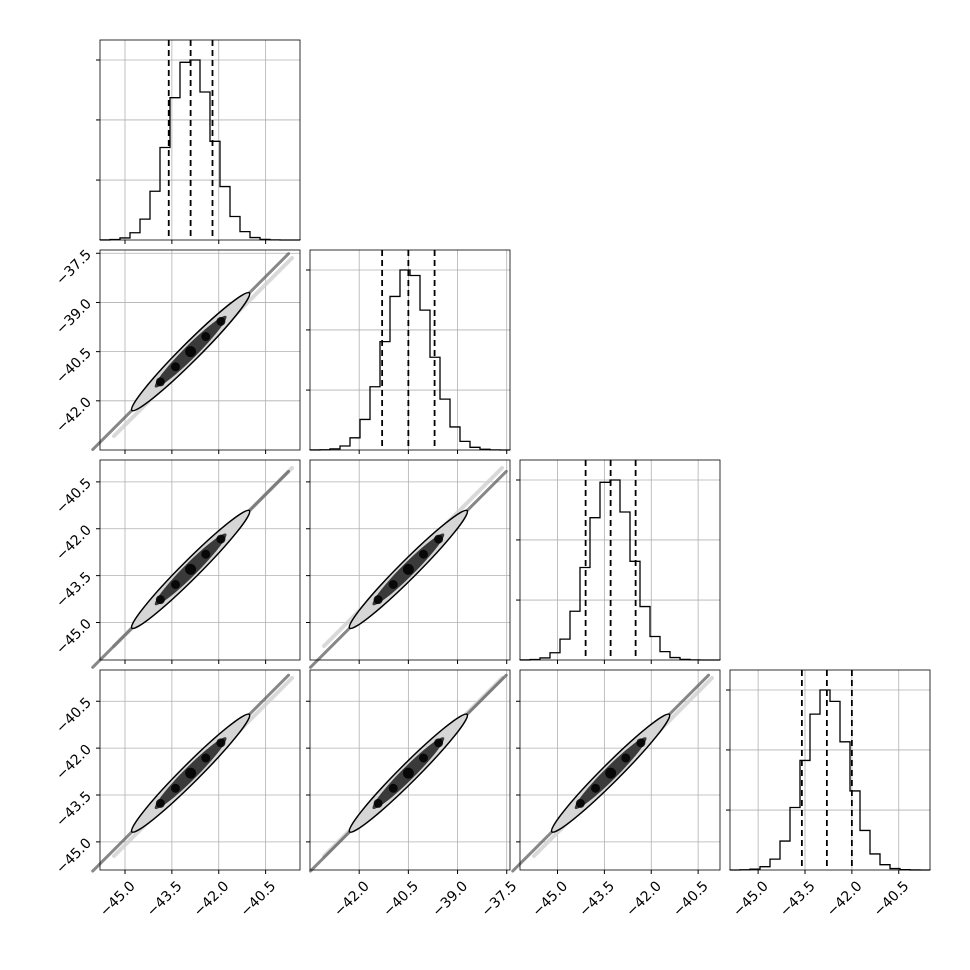 The image size is (970, 970). I want to click on histogram-panel-3: −45.0 −43.5 −42.0 −40.5, so click(828, 794).